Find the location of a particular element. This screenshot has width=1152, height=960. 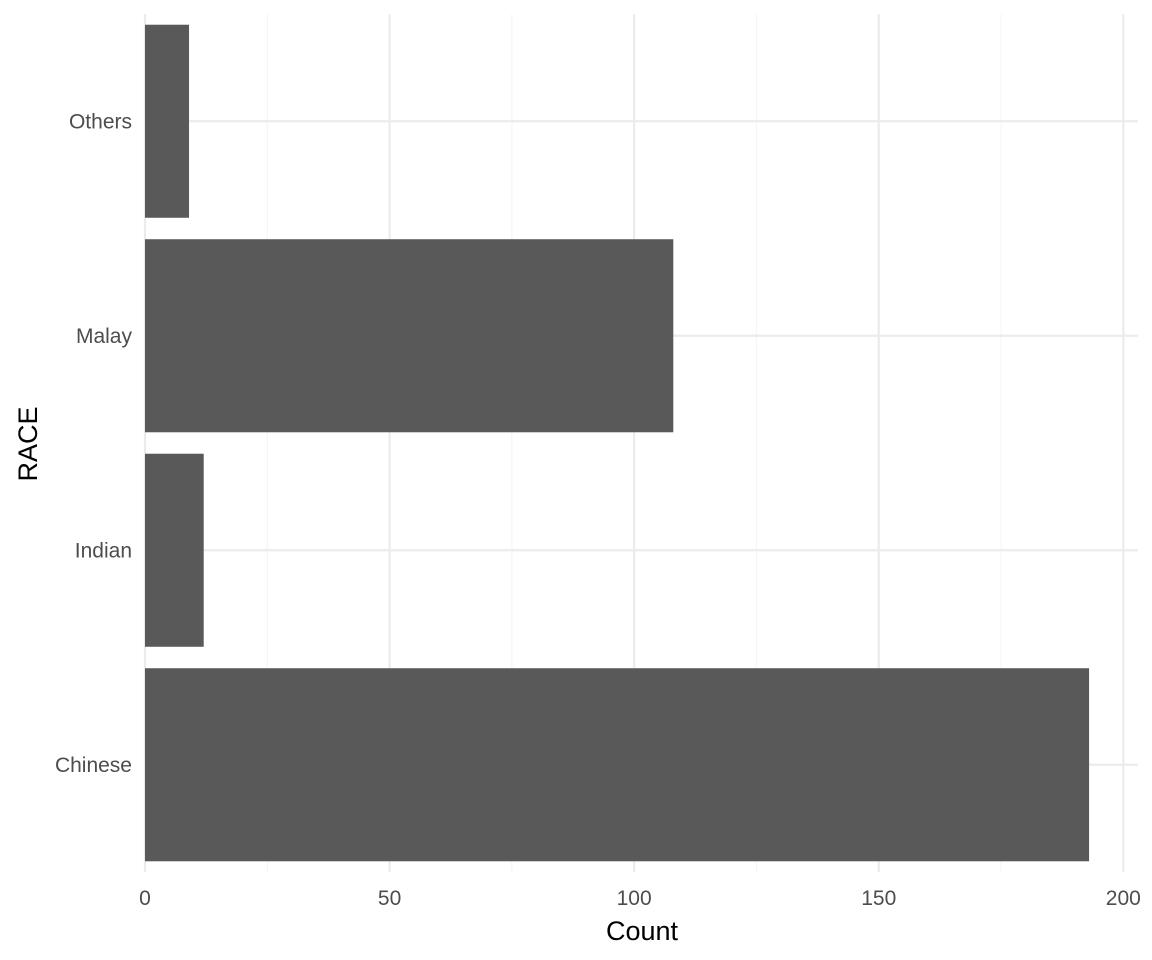

x-tick-label: 0 is located at coordinates (145, 898).